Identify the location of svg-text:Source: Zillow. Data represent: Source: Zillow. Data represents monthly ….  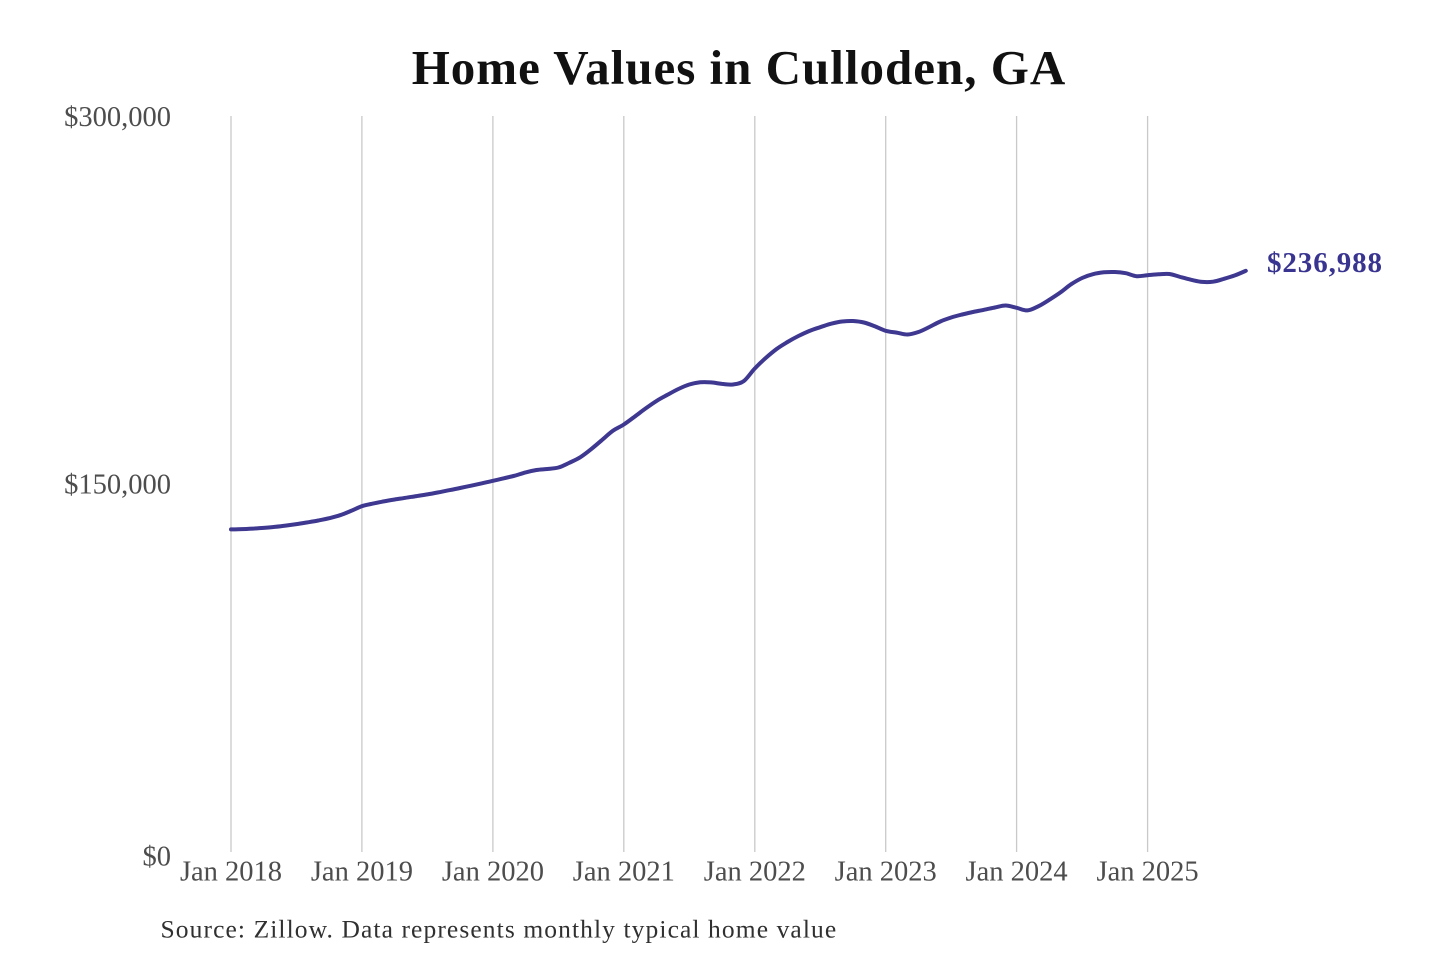
(499, 929).